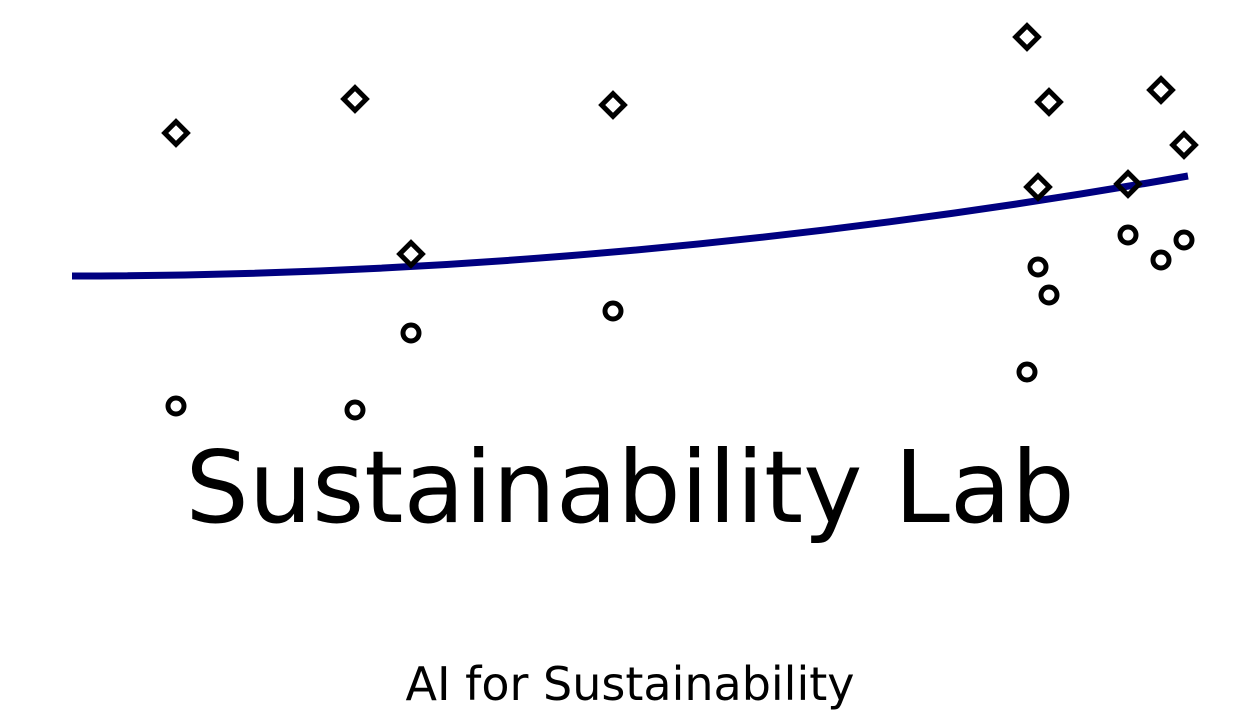  What do you see at coordinates (630, 684) in the screenshot?
I see `tagline: AI for Sustainability` at bounding box center [630, 684].